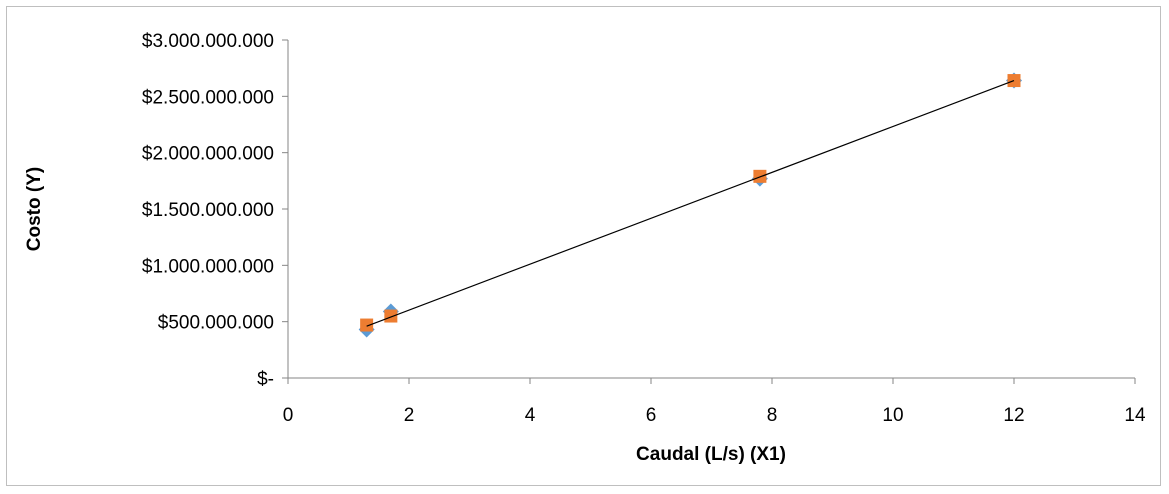 This screenshot has width=1169, height=494. What do you see at coordinates (34, 209) in the screenshot?
I see `y-axis-title: Costo (Y)` at bounding box center [34, 209].